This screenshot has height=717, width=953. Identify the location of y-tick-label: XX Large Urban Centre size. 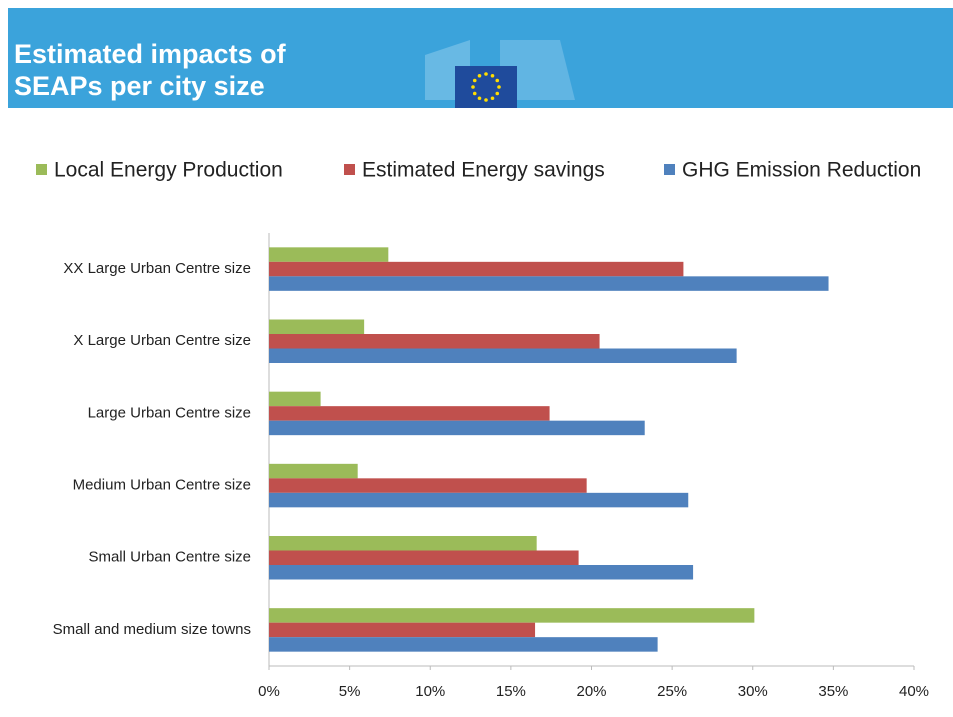
(157, 268).